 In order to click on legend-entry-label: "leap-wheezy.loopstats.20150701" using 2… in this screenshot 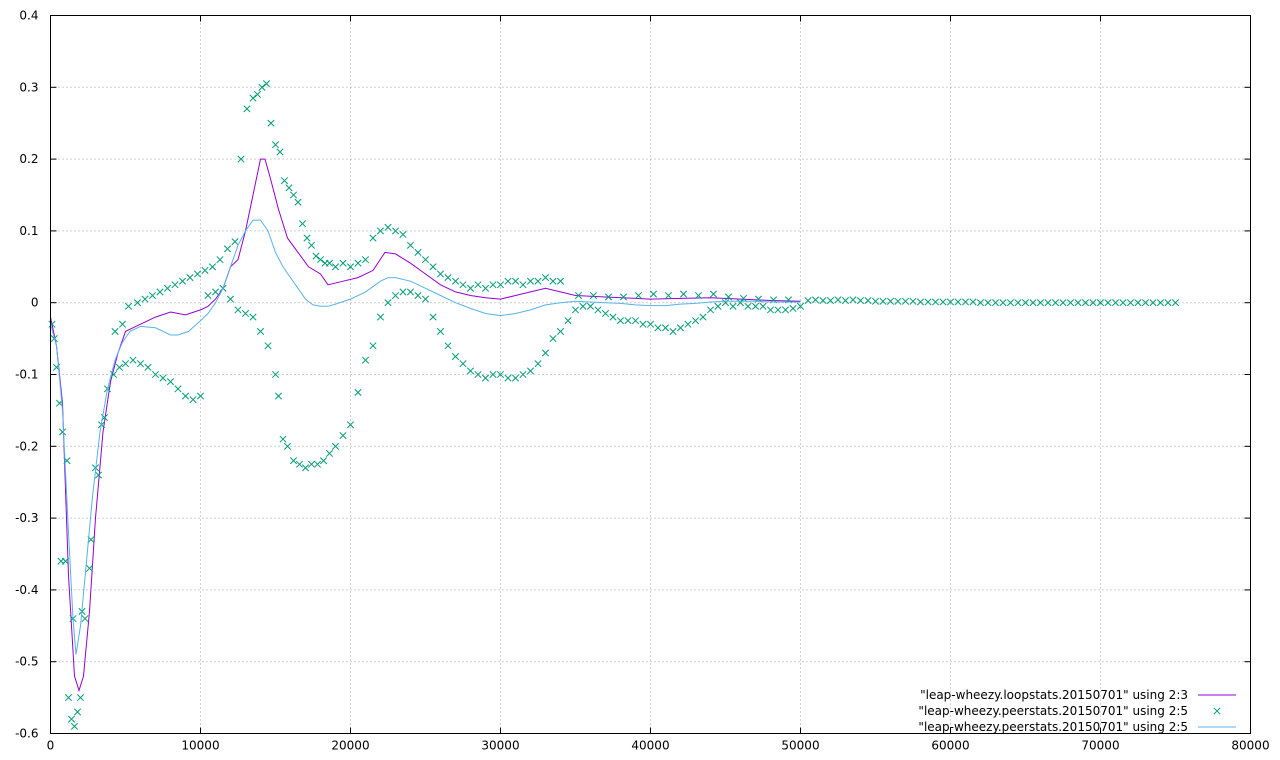, I will do `click(1054, 695)`.